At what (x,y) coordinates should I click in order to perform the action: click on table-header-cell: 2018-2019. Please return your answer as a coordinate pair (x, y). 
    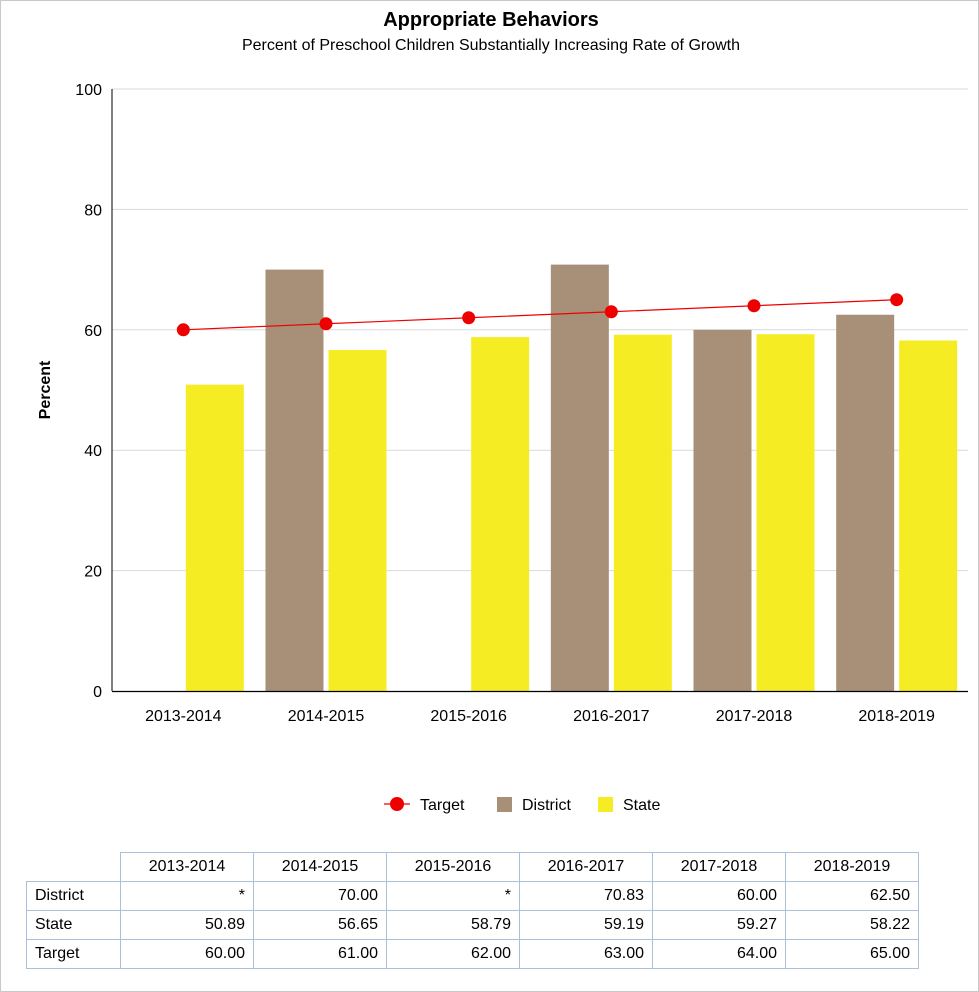
    Looking at the image, I should click on (852, 867).